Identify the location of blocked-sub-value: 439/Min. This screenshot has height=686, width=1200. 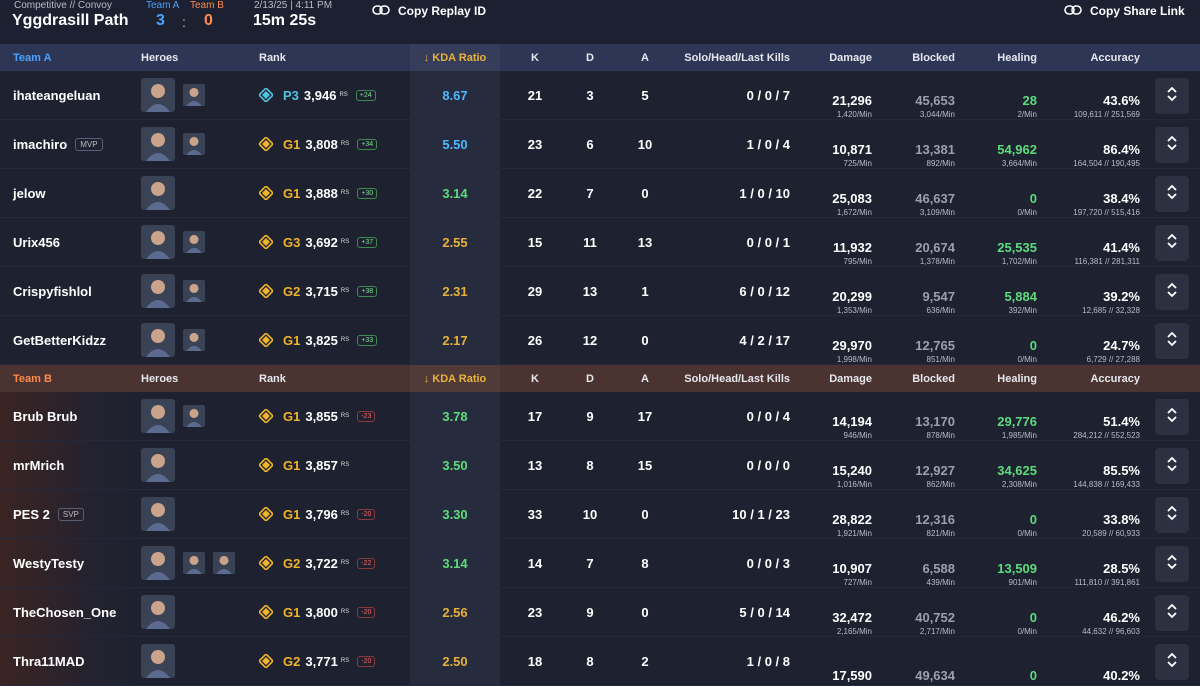
(940, 582).